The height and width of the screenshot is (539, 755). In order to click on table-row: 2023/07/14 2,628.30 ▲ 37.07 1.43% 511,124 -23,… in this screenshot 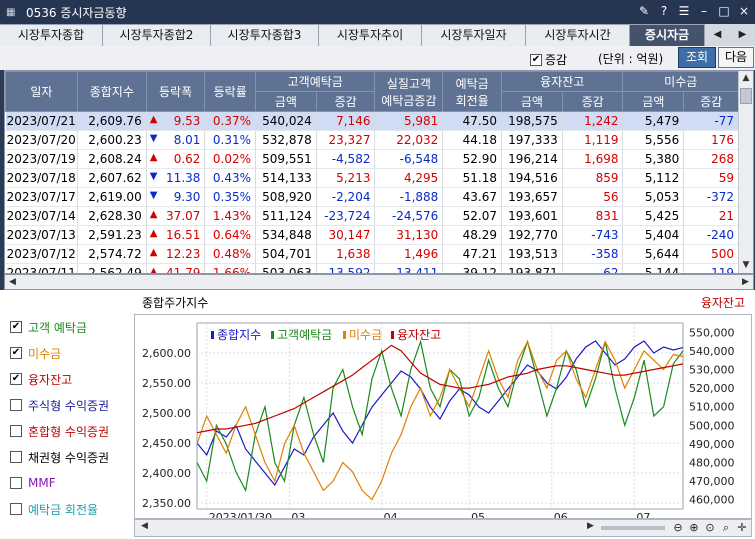, I will do `click(372, 216)`.